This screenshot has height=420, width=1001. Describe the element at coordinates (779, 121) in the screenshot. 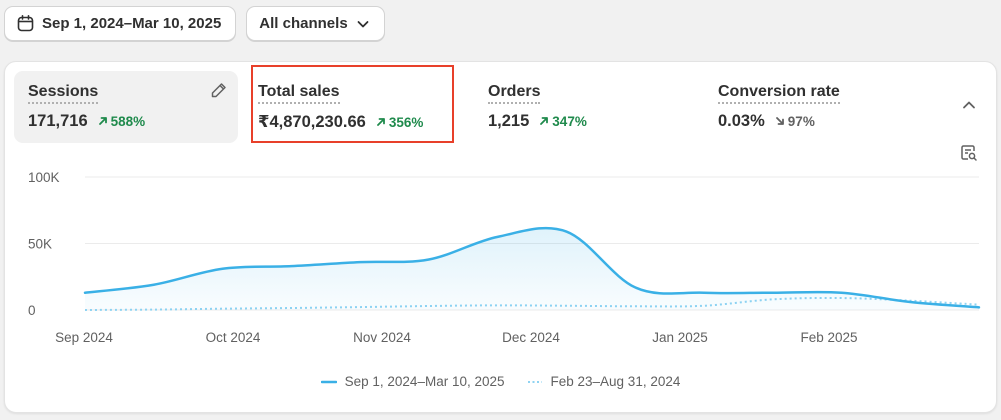

I see `arrow-down-right-icon` at that location.